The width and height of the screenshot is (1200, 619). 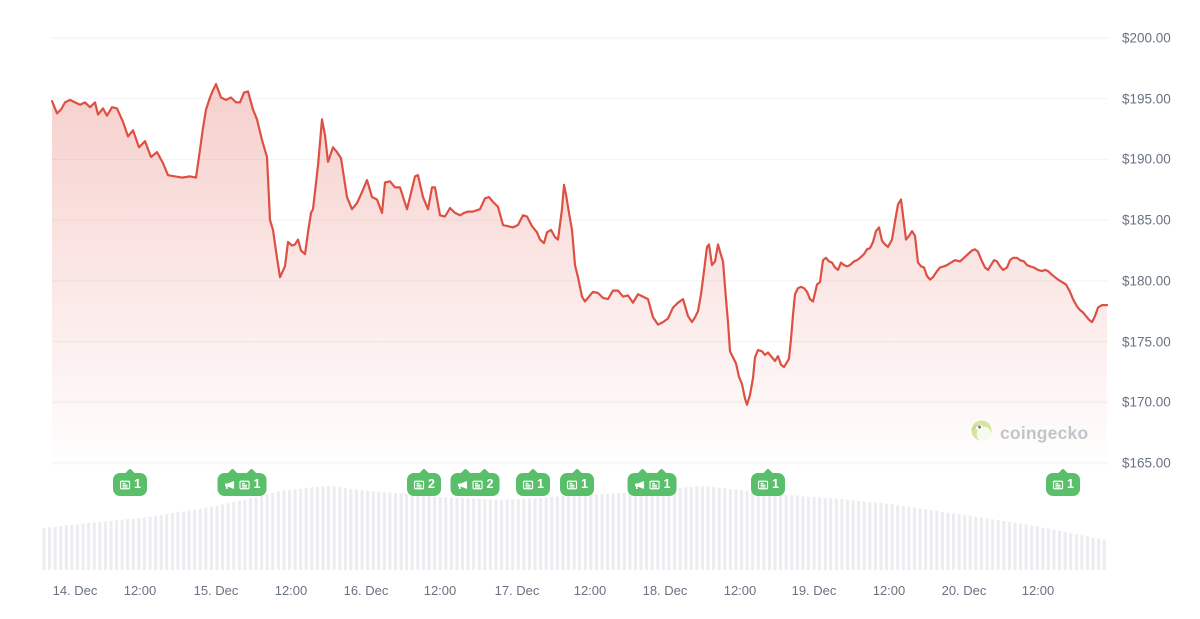 I want to click on y-axis-tick-label: $190.00, so click(x=1146, y=159).